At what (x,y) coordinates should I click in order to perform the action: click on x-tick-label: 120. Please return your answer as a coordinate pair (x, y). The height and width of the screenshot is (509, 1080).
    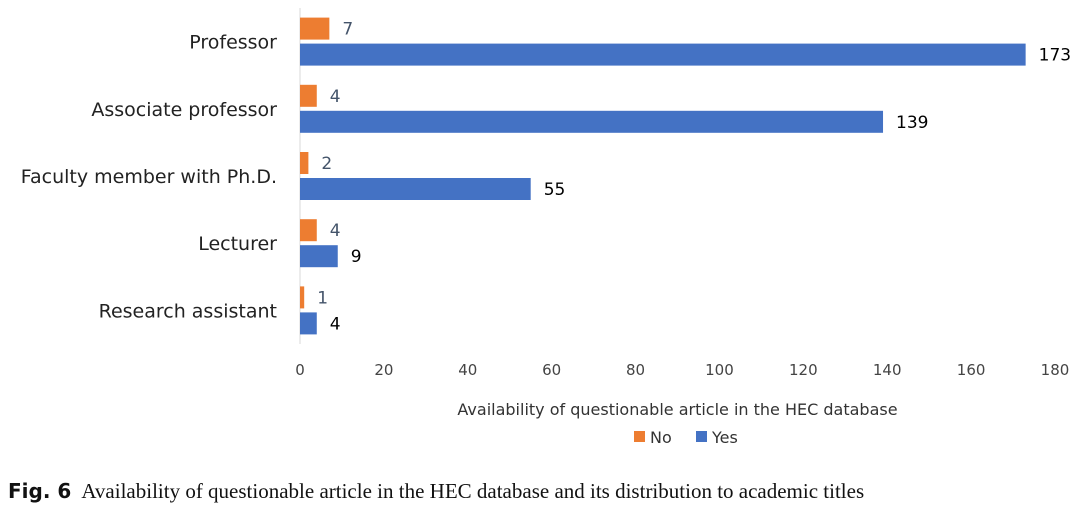
    Looking at the image, I should click on (803, 370).